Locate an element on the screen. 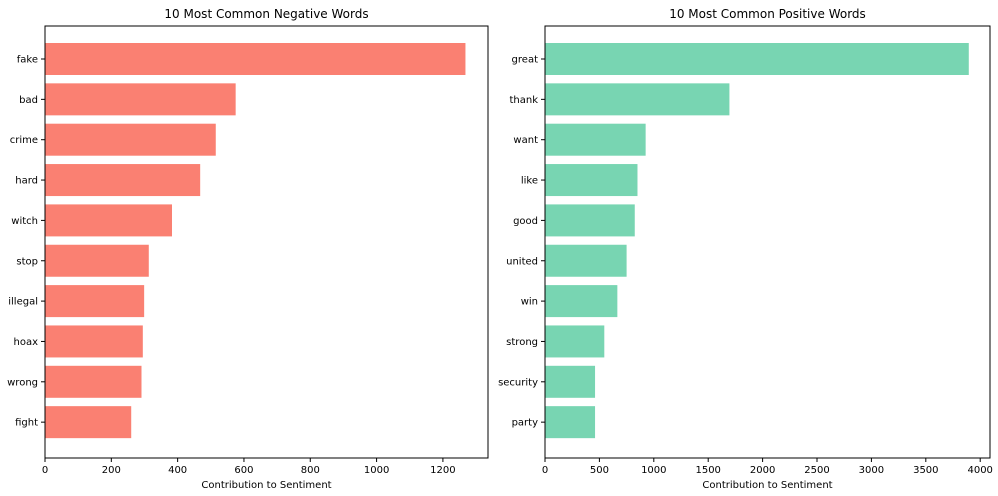  positive-x-axis-label: Contribution to Sentiment is located at coordinates (767, 485).